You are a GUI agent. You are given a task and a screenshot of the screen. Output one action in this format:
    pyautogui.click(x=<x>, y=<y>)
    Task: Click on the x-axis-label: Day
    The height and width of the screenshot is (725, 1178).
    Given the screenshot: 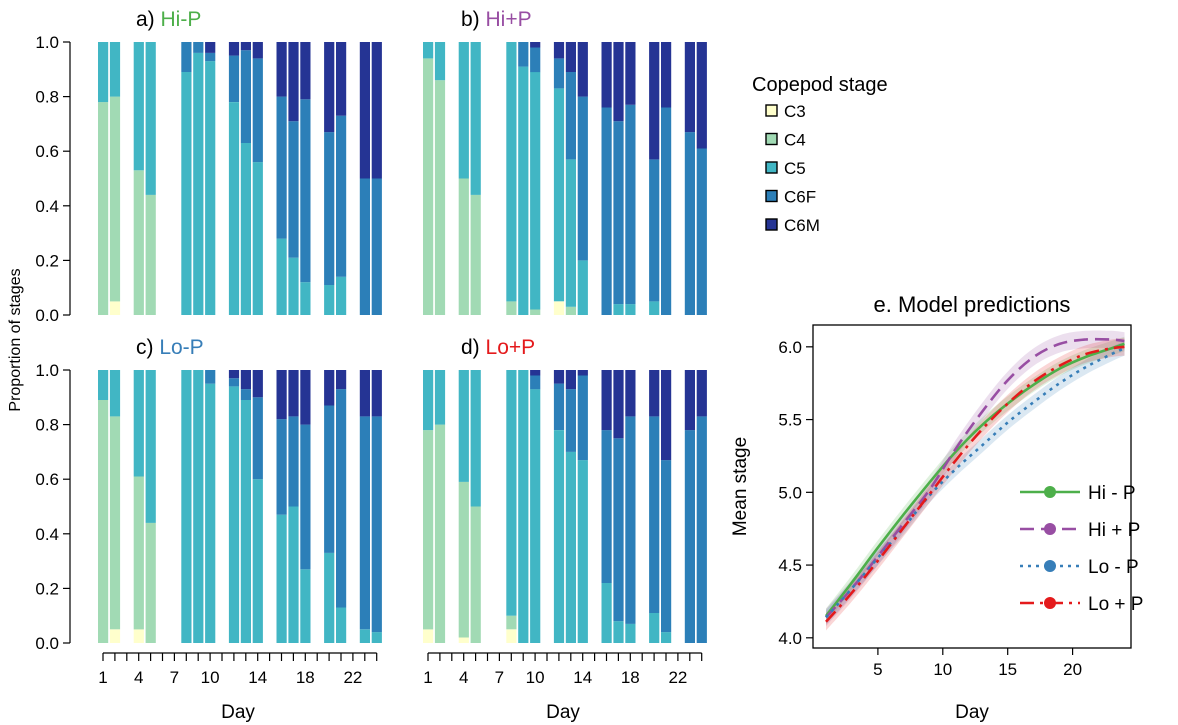 What is the action you would take?
    pyautogui.click(x=238, y=712)
    